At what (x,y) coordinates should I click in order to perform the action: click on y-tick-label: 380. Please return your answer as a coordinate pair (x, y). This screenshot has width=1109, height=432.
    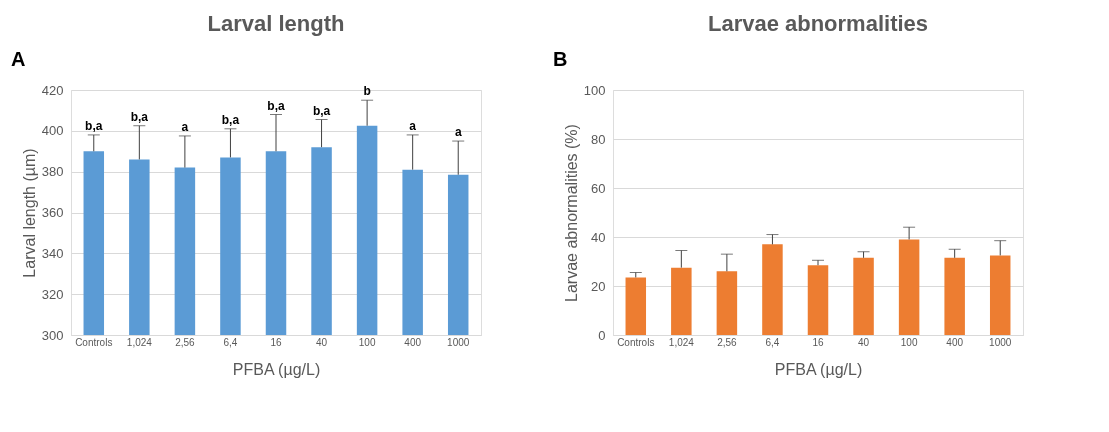
    Looking at the image, I should click on (52, 172).